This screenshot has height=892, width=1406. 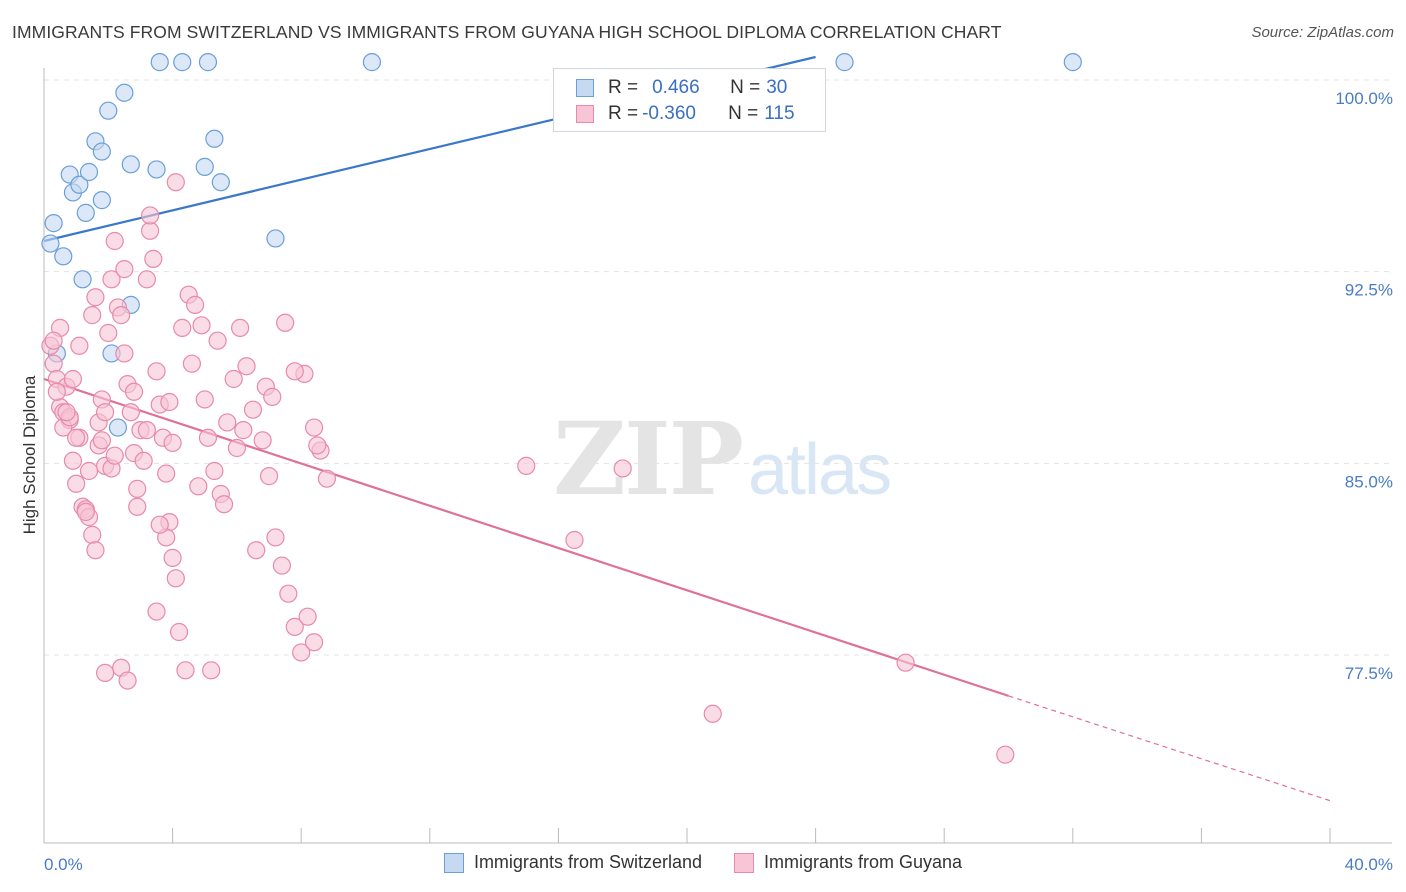 What do you see at coordinates (1369, 673) in the screenshot?
I see `y-tick-label: 77.5%` at bounding box center [1369, 673].